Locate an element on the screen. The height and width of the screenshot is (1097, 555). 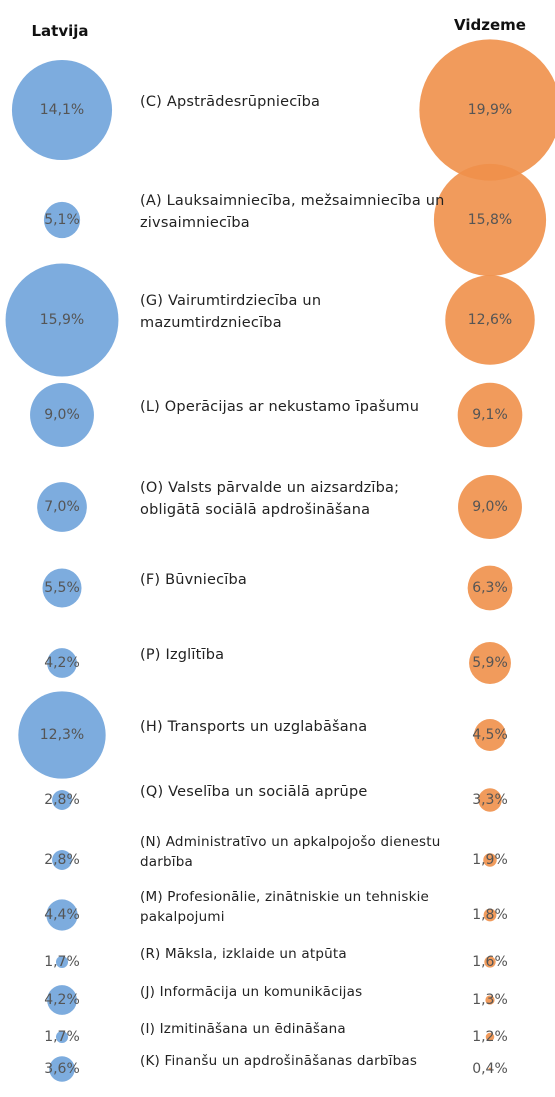
value-label: 0,4% is located at coordinates (490, 1069).